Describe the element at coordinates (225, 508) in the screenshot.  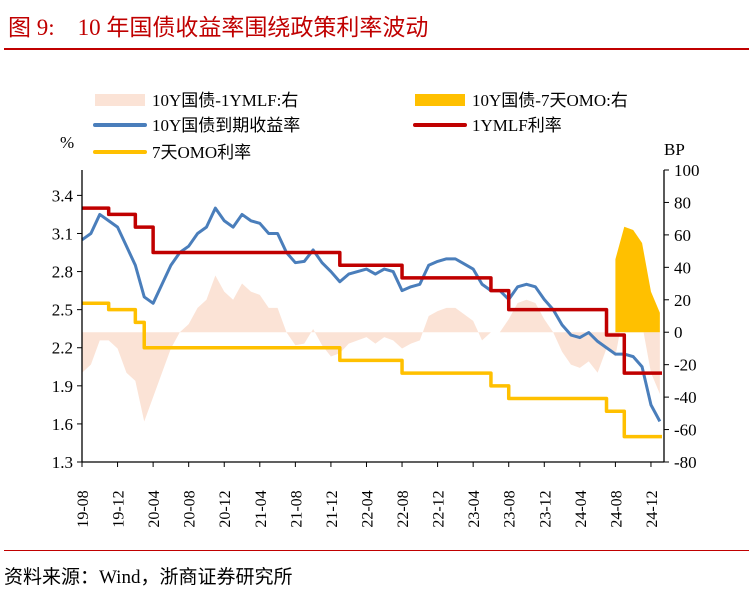
I see `x-tick-label: 20-12` at that location.